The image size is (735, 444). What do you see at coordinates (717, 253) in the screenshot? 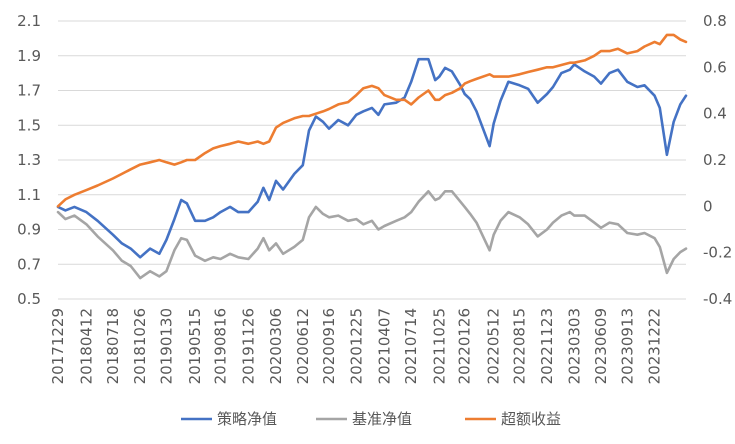
I see `right-axis-tick-label: -0.2` at bounding box center [717, 253].